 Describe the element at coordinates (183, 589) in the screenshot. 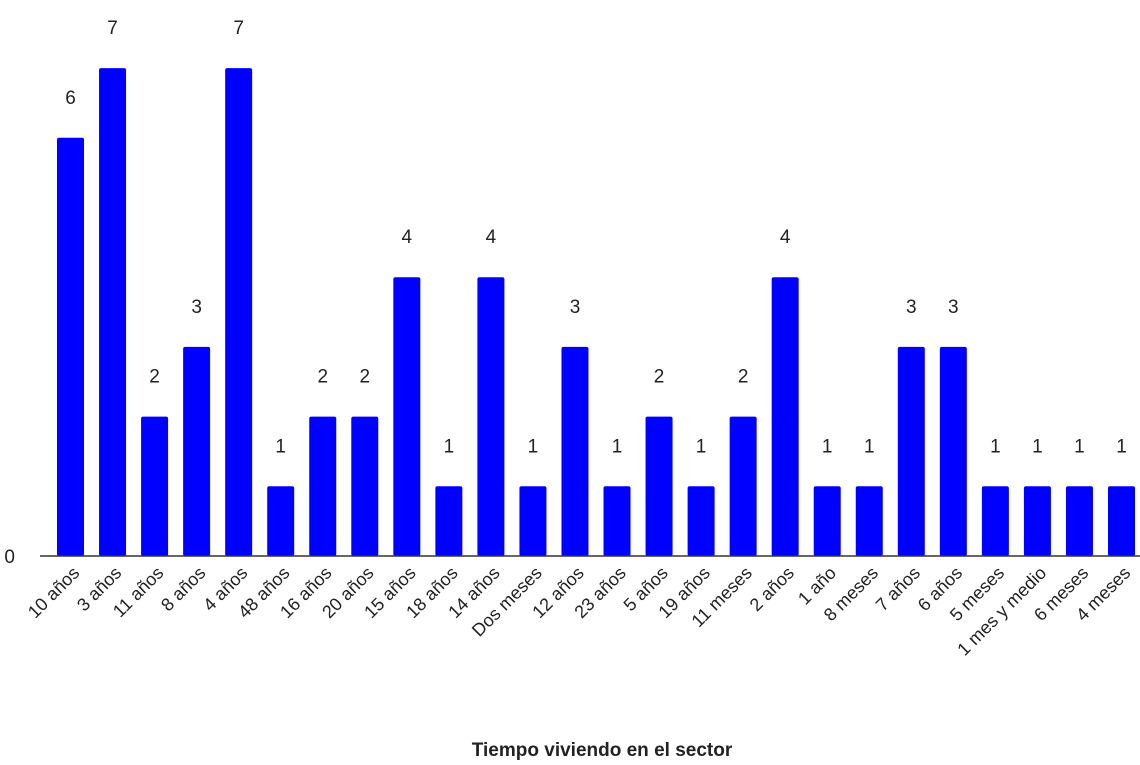

I see `x-tick-label: 8 años` at that location.